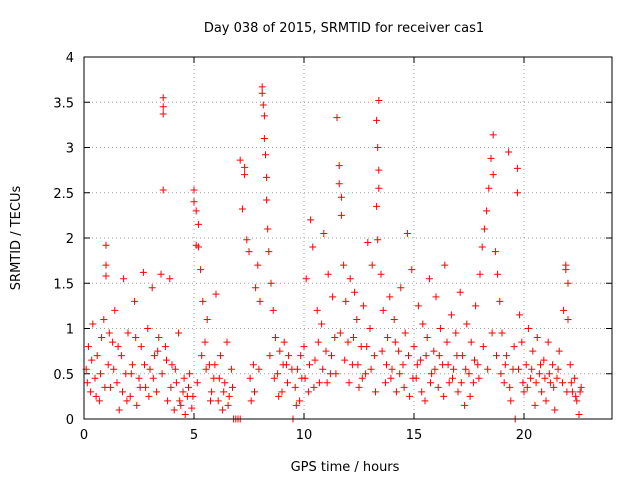 The width and height of the screenshot is (640, 480). I want to click on x-tick-label: 20, so click(524, 435).